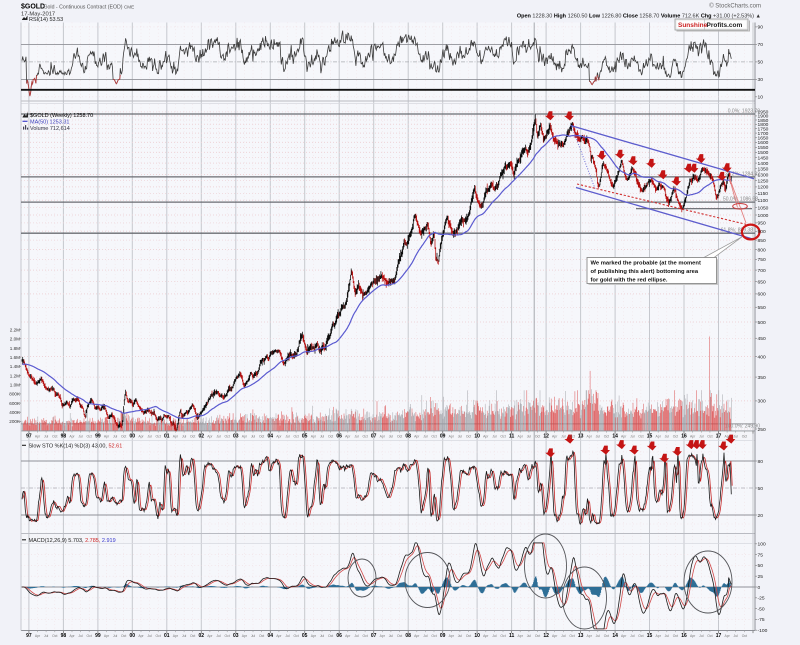 The width and height of the screenshot is (800, 645). I want to click on svg-text: 900, so click(762, 232).